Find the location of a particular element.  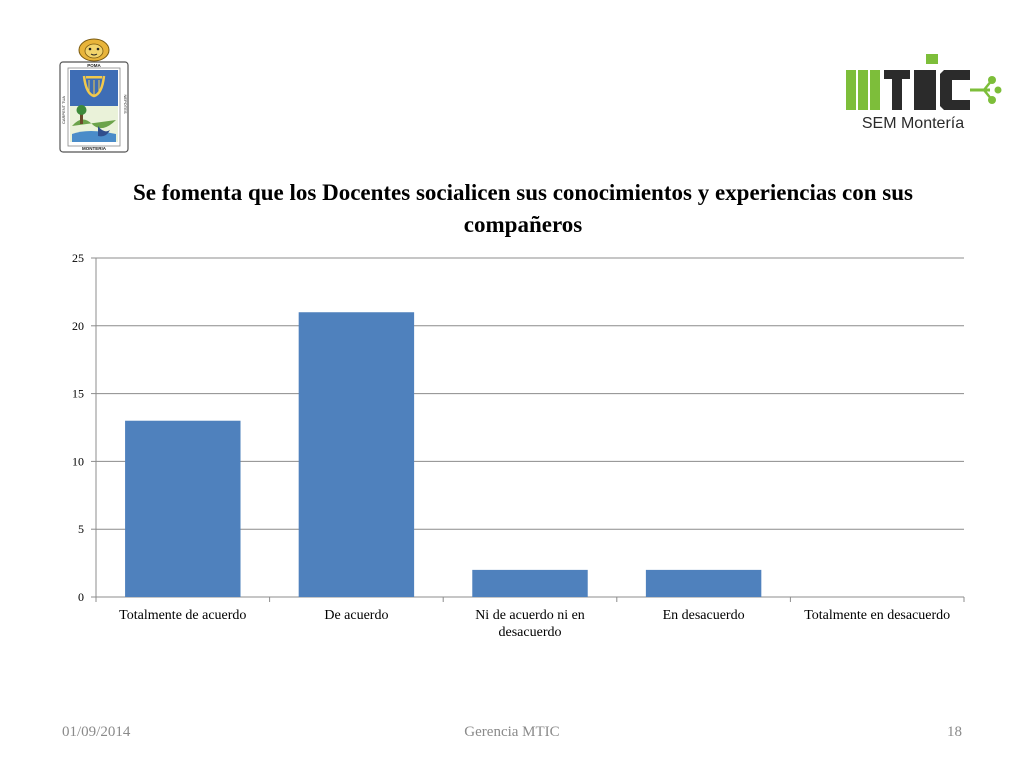

coat-bottom-text: MONTERIA is located at coordinates (94, 148).